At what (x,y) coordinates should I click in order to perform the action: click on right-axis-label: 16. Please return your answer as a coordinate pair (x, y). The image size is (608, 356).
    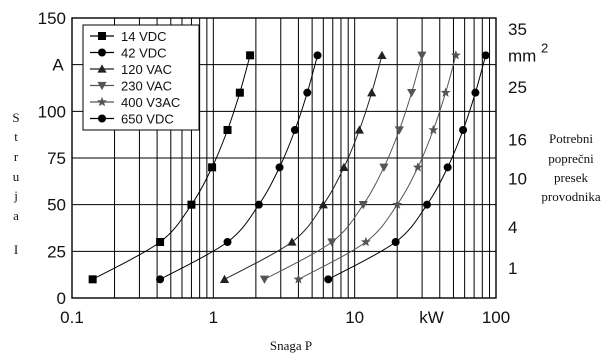
    Looking at the image, I should click on (517, 139).